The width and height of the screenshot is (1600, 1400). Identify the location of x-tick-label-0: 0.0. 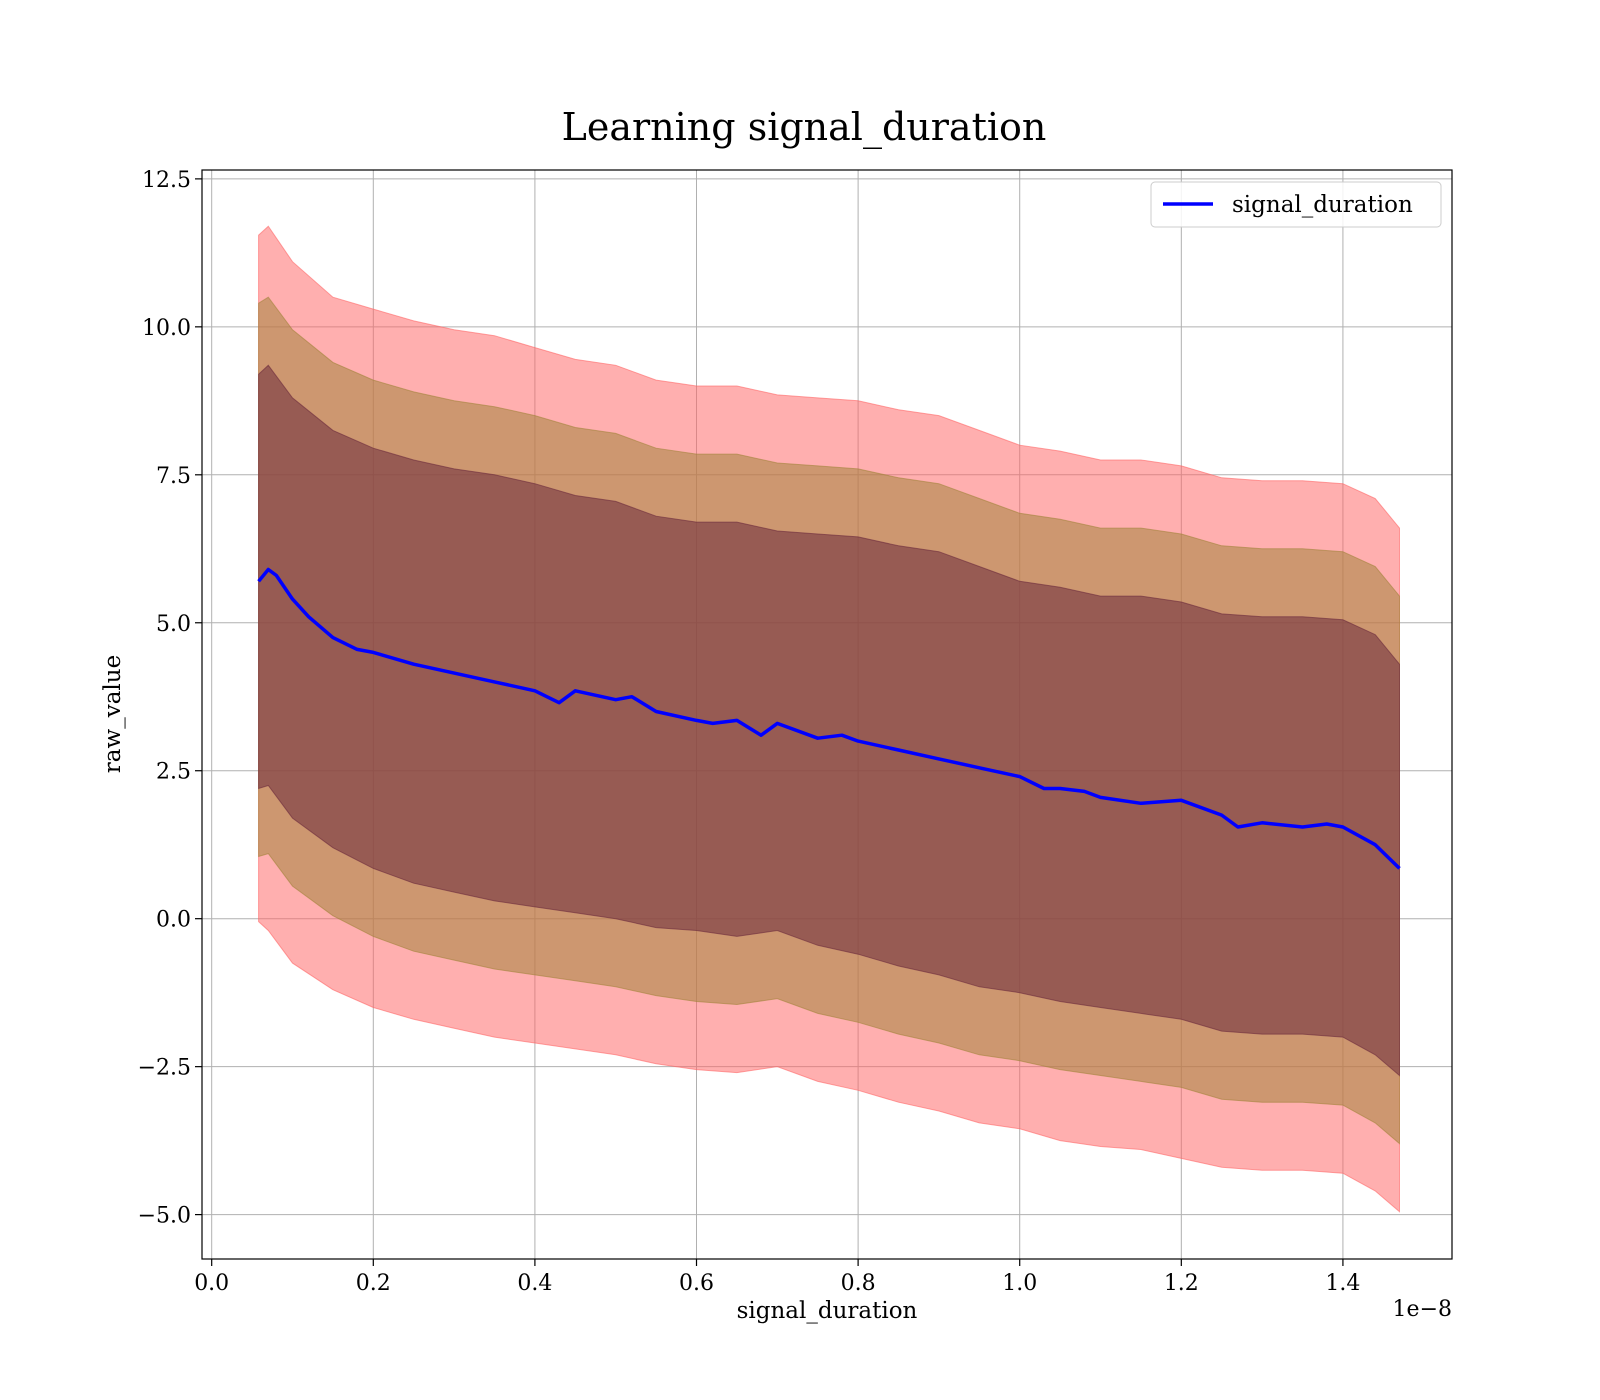
(211, 1283).